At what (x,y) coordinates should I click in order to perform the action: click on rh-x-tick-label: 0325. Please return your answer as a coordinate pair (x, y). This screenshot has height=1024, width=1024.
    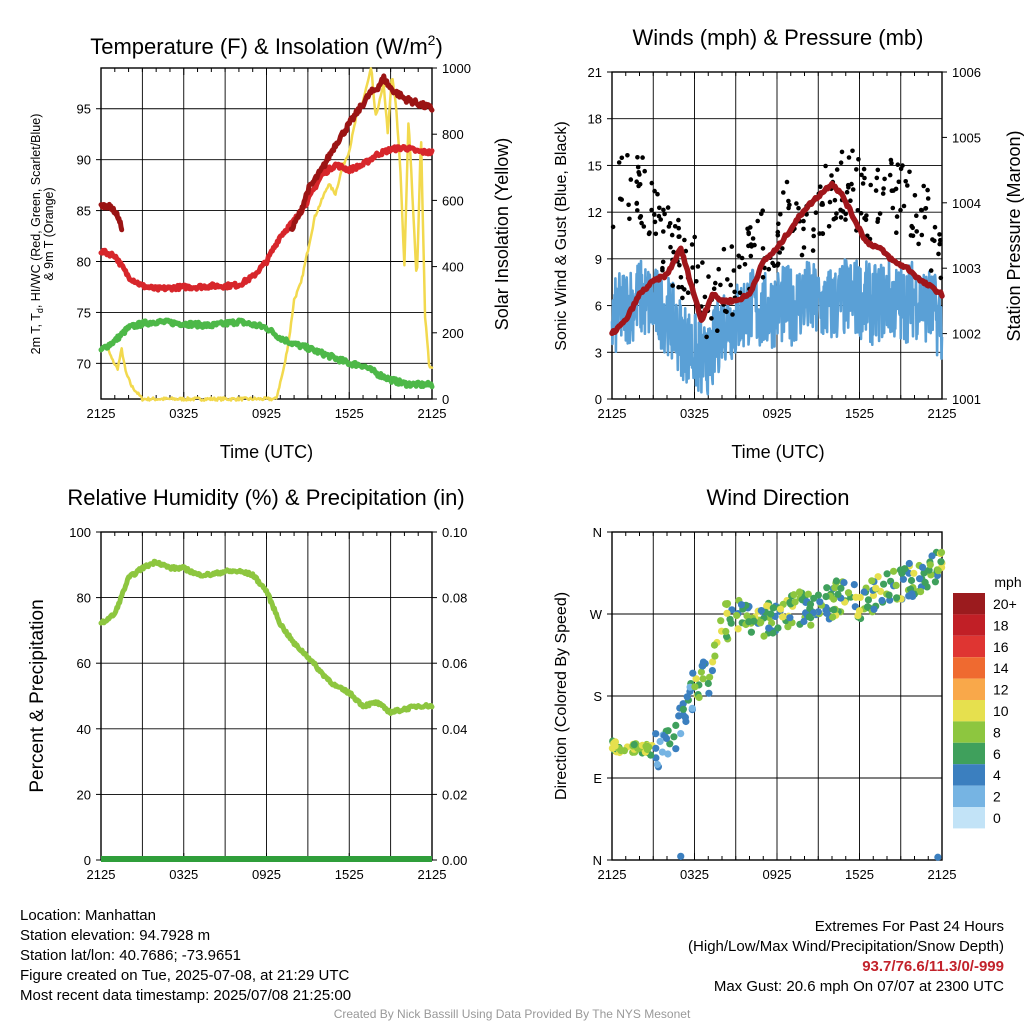
    Looking at the image, I should click on (183, 874).